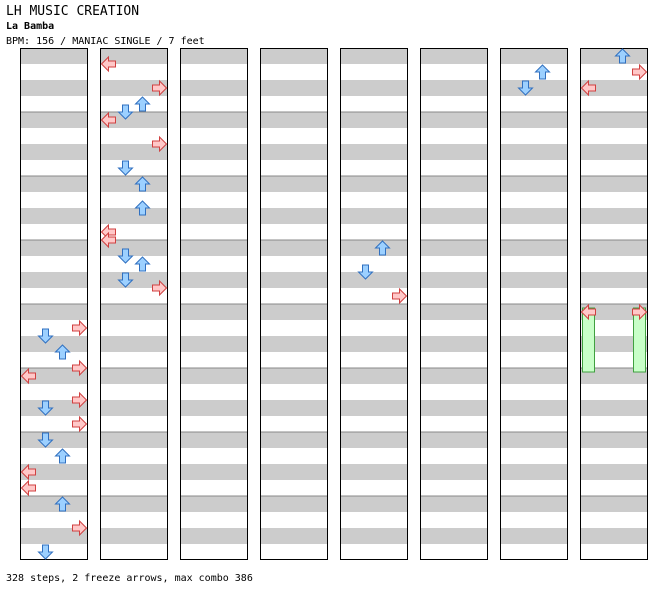 The image size is (672, 608). I want to click on song-title: La Bamba, so click(30, 26).